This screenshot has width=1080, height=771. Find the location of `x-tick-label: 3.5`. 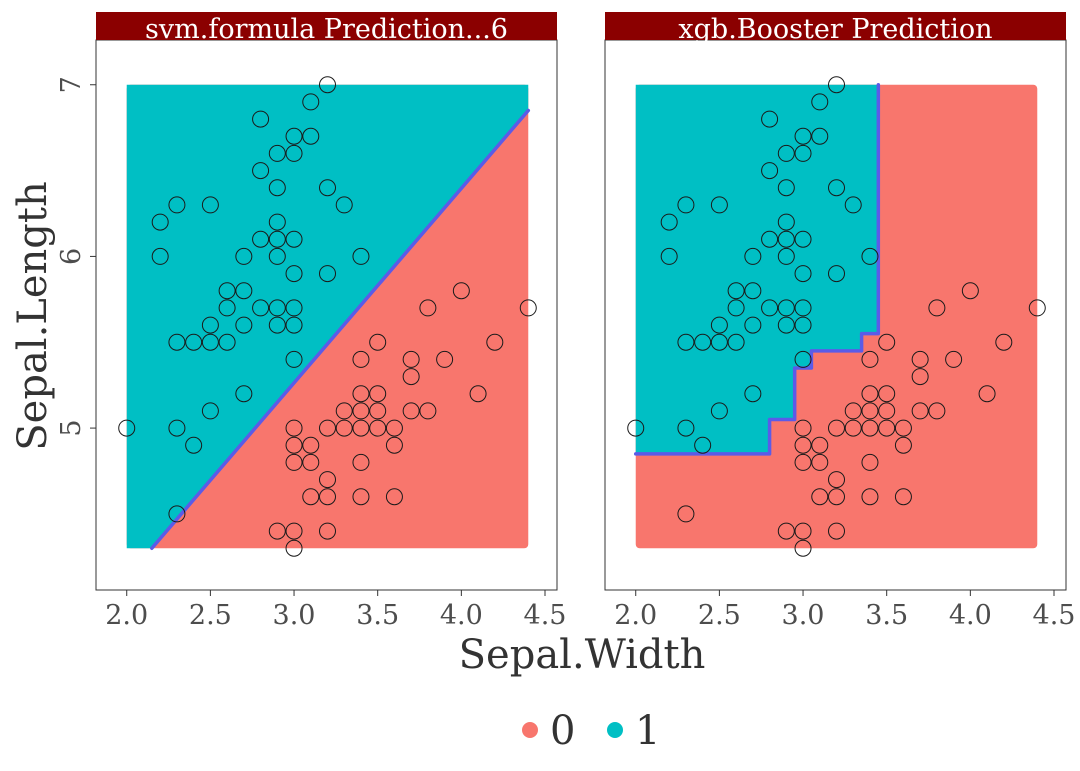

x-tick-label: 3.5 is located at coordinates (886, 615).